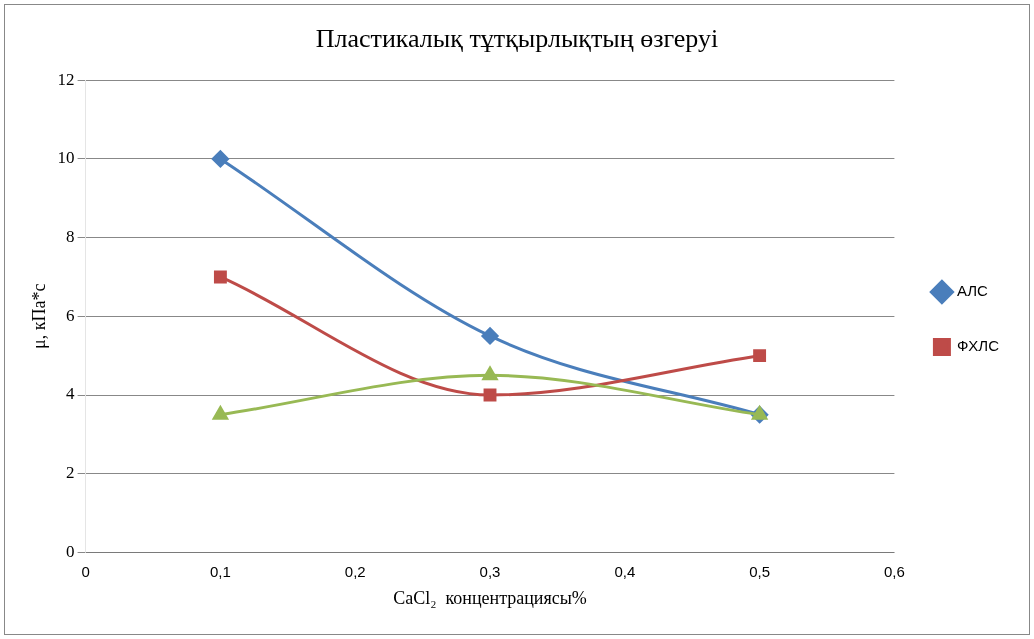 This screenshot has height=639, width=1034. I want to click on chart-title: Пластикалық тұтқырлықтың өзгеруі, so click(517, 39).